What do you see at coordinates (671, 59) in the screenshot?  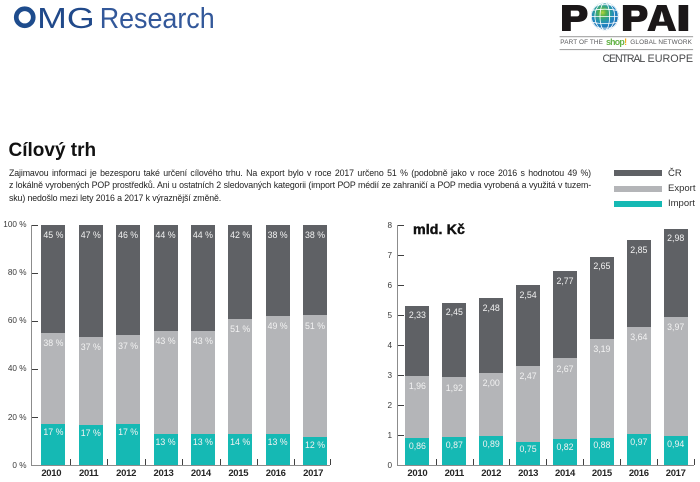 I see `svg-text: EUROPE` at bounding box center [671, 59].